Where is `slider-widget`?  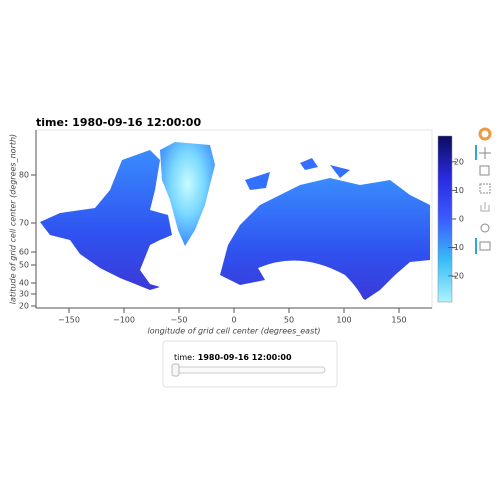 slider-widget is located at coordinates (250, 364).